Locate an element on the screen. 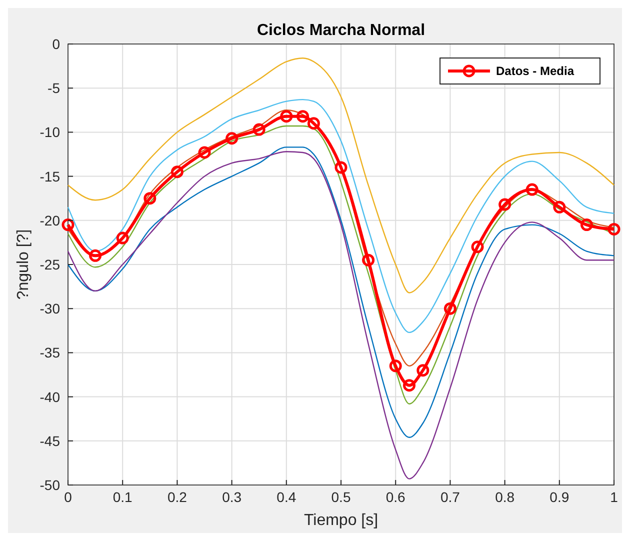 The height and width of the screenshot is (541, 630). y-tick-label: 0 is located at coordinates (56, 44).